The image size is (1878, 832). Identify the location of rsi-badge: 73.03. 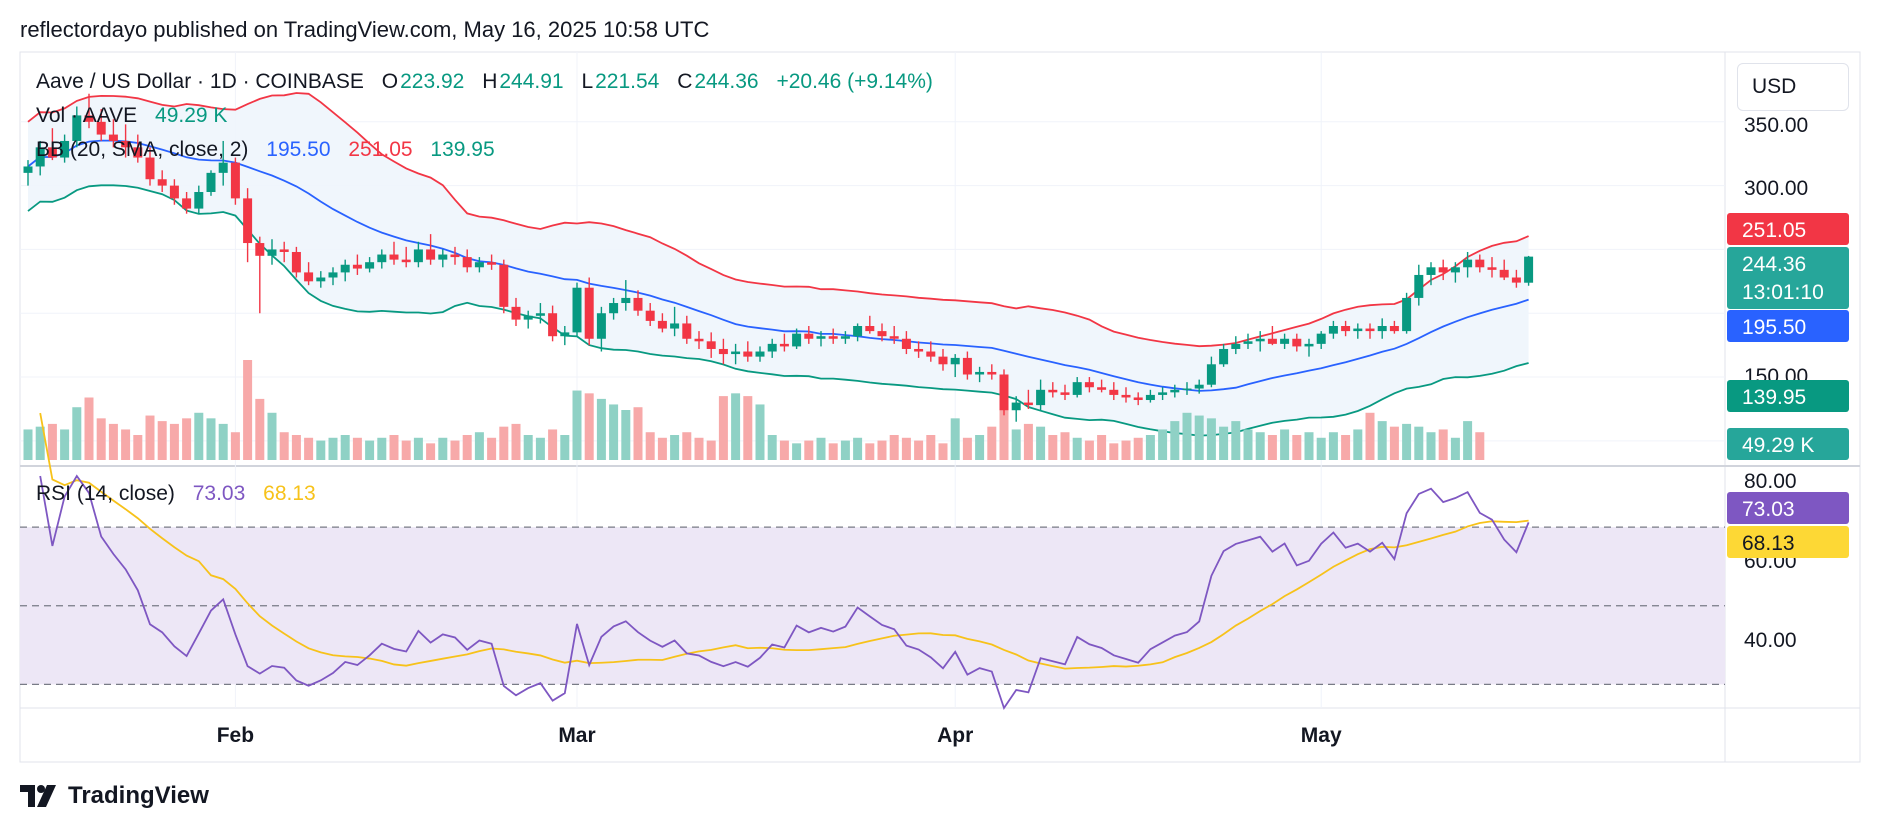
(1788, 508).